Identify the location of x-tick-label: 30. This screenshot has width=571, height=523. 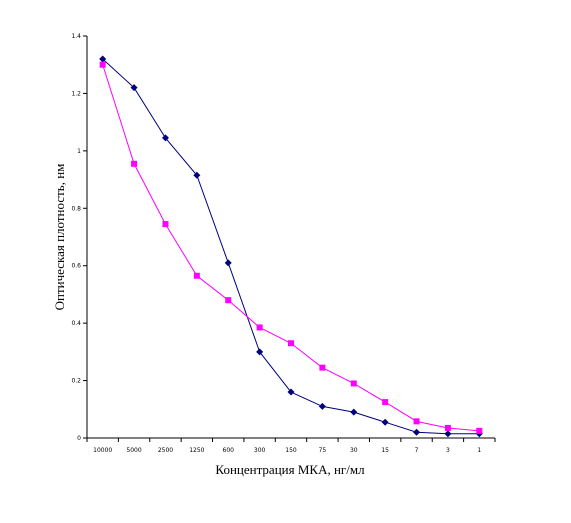
(354, 450).